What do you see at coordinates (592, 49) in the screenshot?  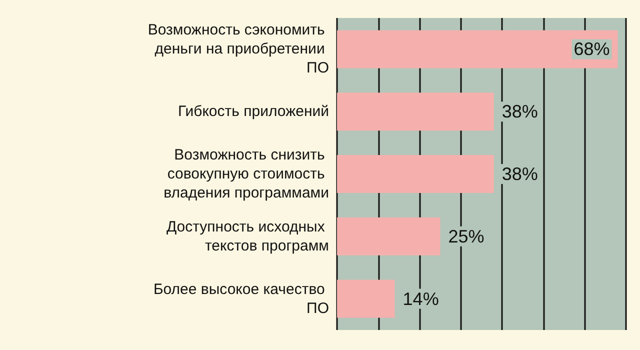 I see `data-label: 68%` at bounding box center [592, 49].